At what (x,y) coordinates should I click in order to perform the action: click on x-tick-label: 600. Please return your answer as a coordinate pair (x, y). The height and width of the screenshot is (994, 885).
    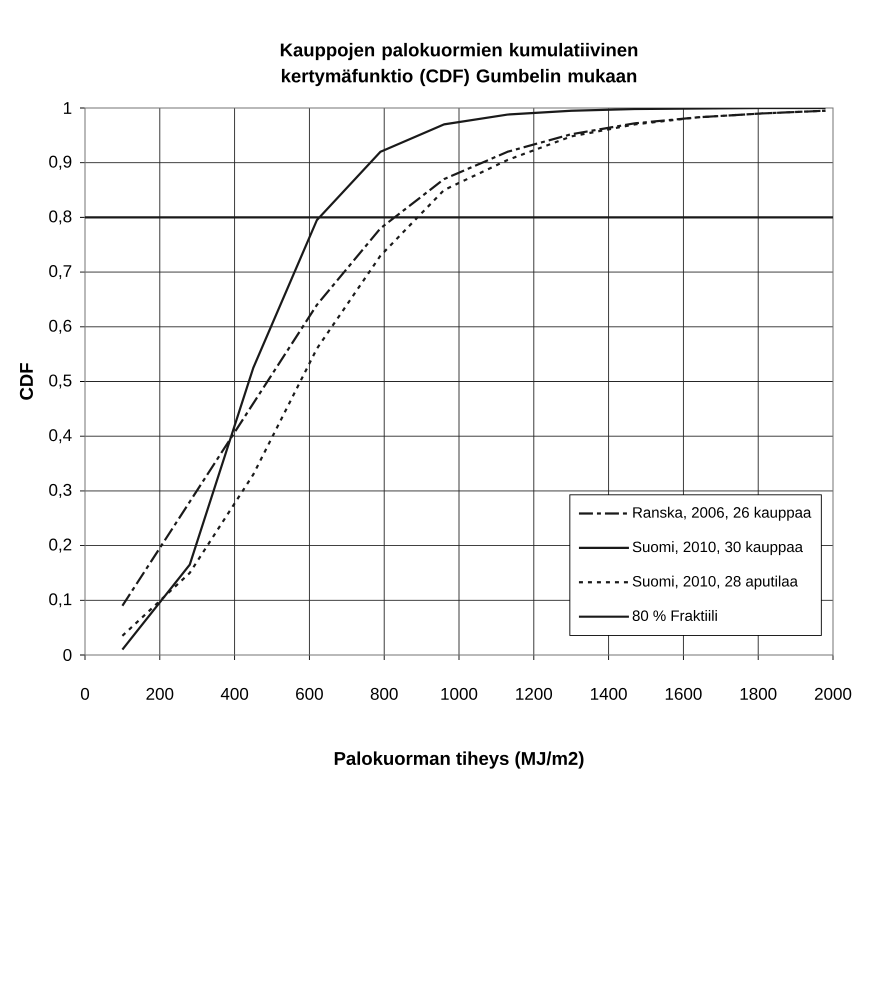
    Looking at the image, I should click on (309, 694).